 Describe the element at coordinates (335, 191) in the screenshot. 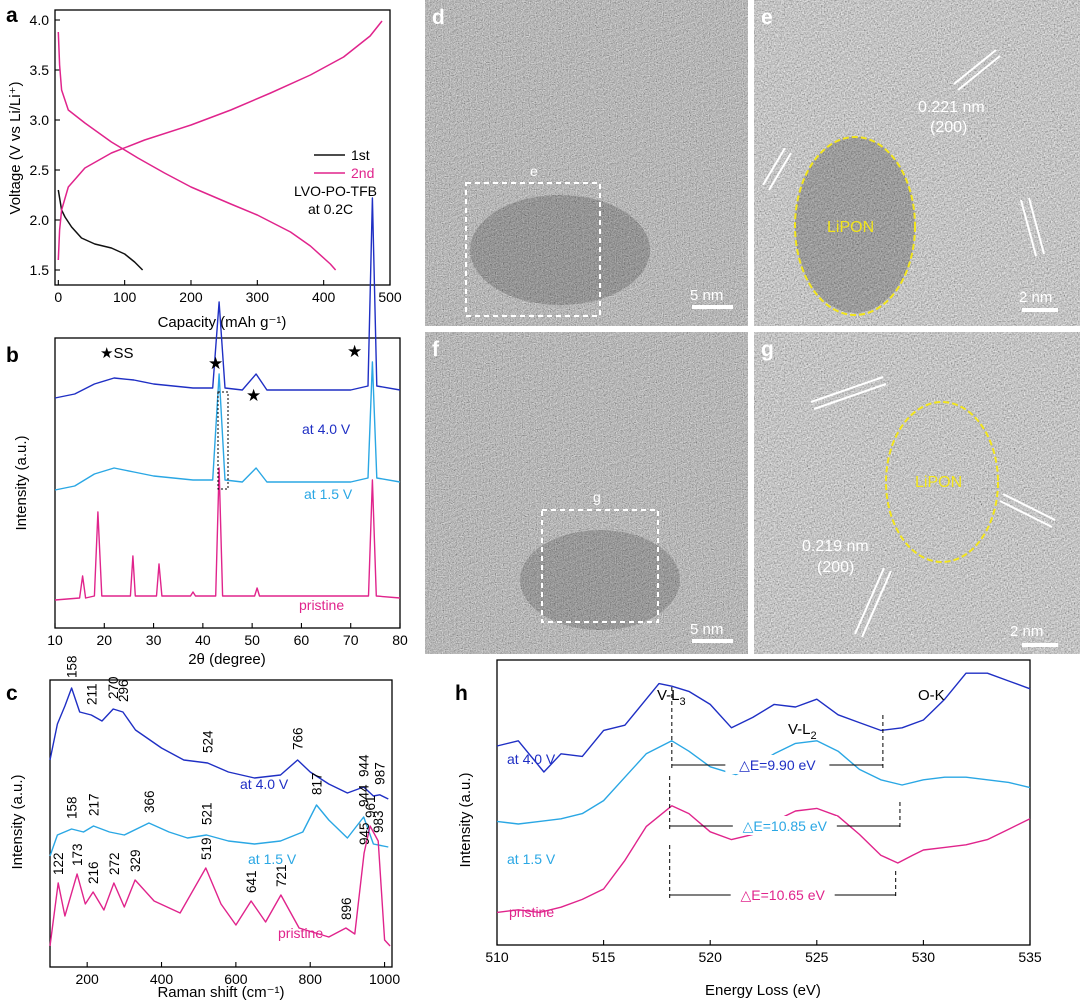

I see `panel-a-note-sample: LVO-PO-TFB` at that location.